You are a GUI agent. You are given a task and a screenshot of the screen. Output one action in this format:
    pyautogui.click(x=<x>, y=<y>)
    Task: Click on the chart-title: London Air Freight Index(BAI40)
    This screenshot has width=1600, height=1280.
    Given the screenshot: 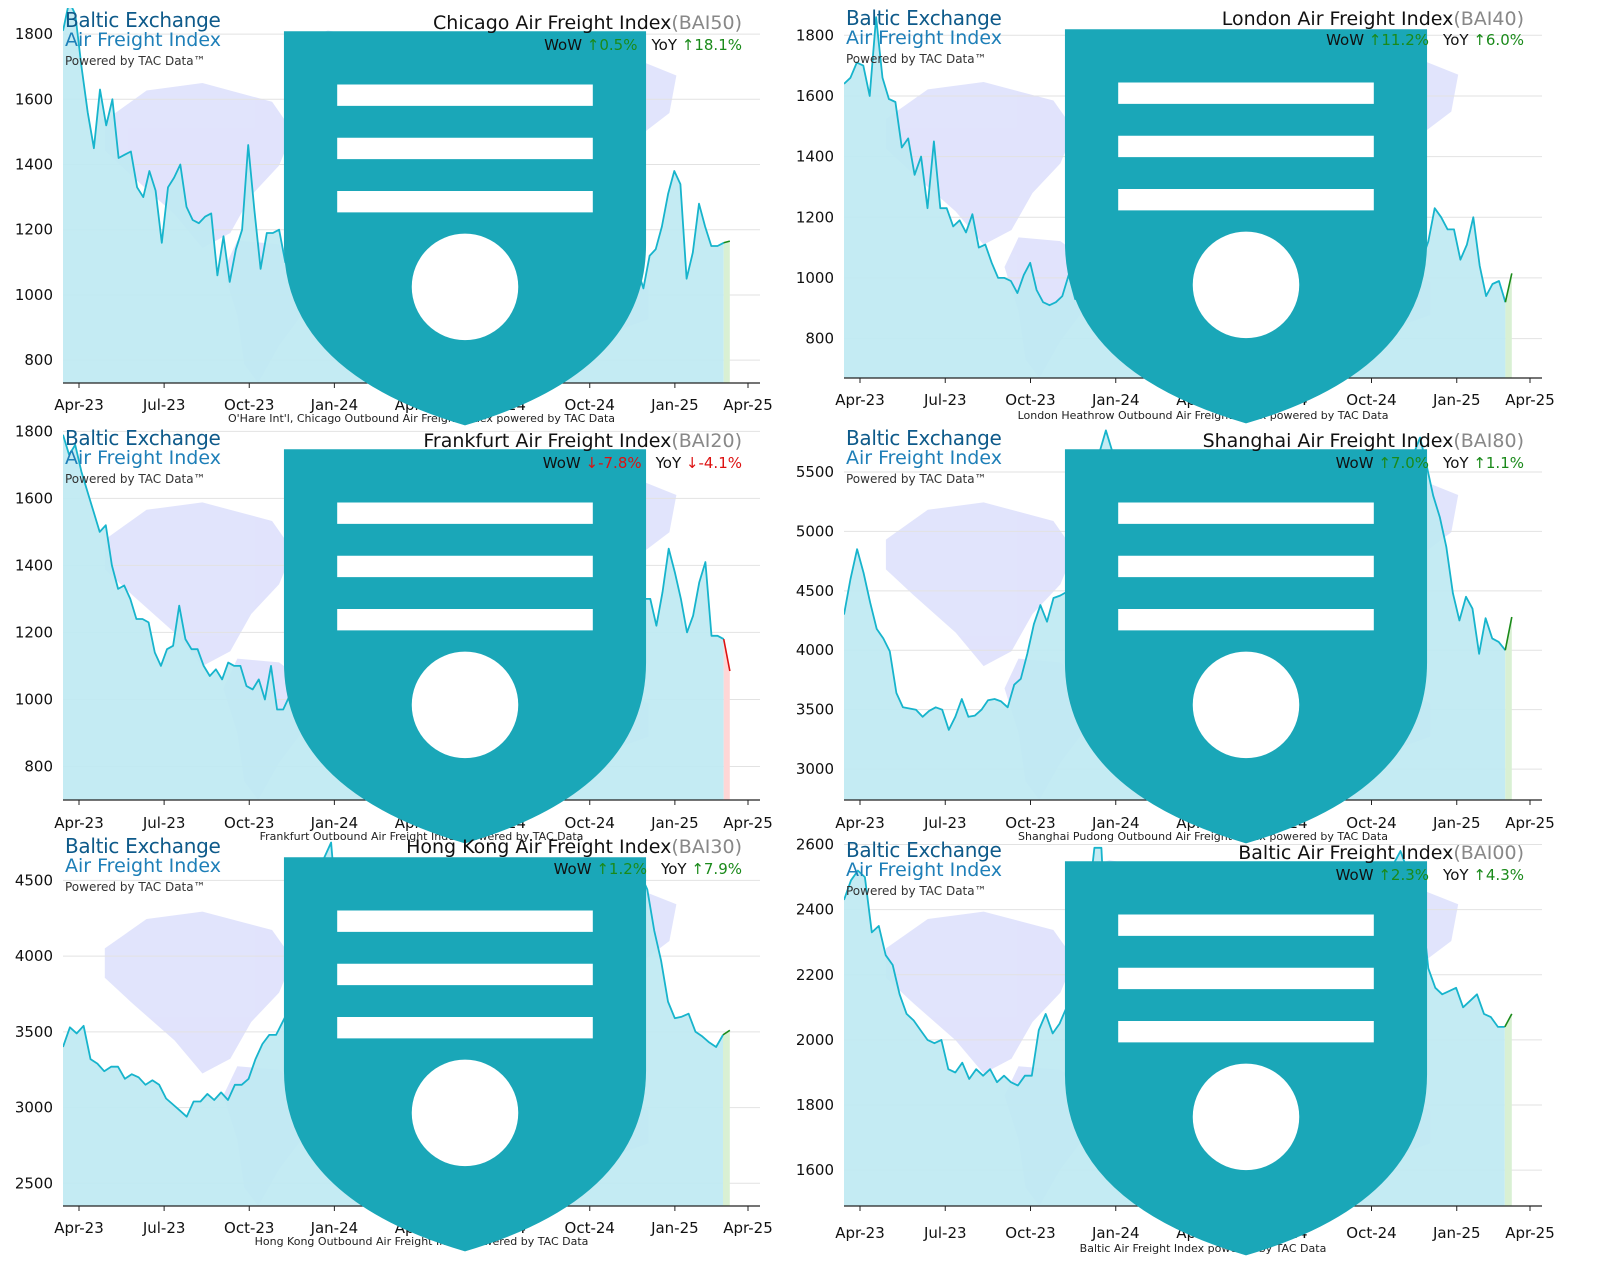 What is the action you would take?
    pyautogui.click(x=1373, y=19)
    